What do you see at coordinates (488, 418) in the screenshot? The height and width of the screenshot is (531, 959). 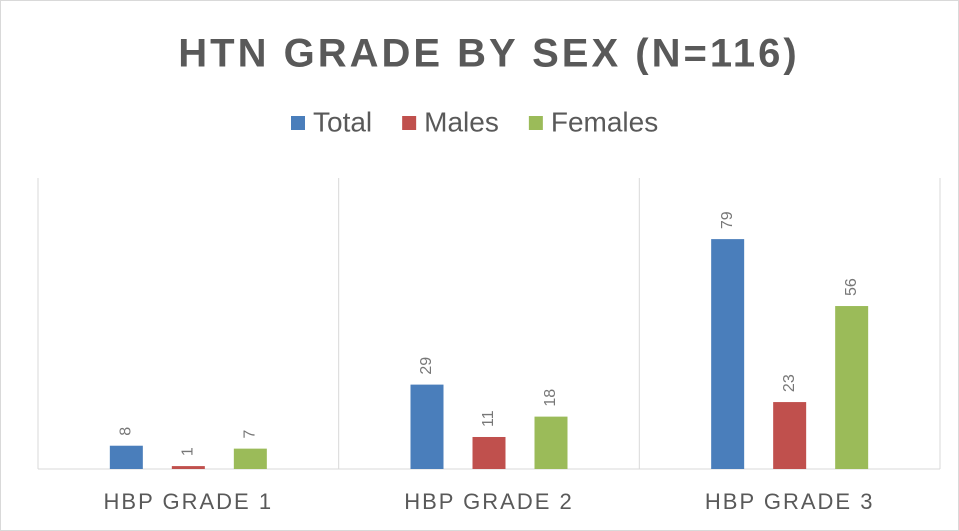 I see `data-label: 11` at bounding box center [488, 418].